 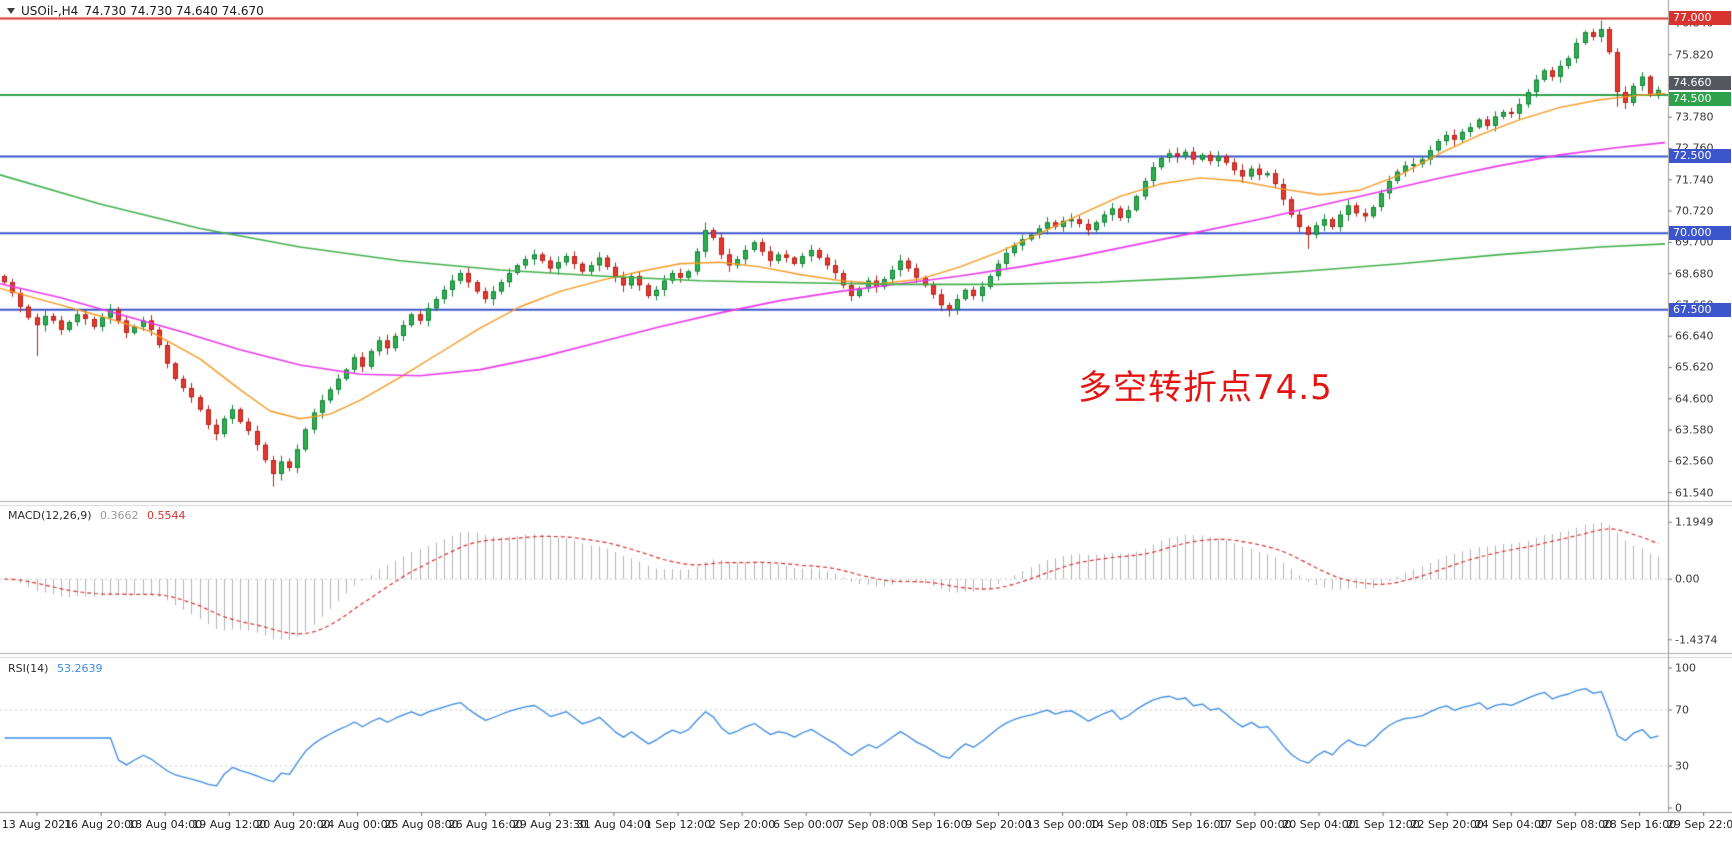 What do you see at coordinates (50, 515) in the screenshot?
I see `macd-name: MACD(12,26,9)` at bounding box center [50, 515].